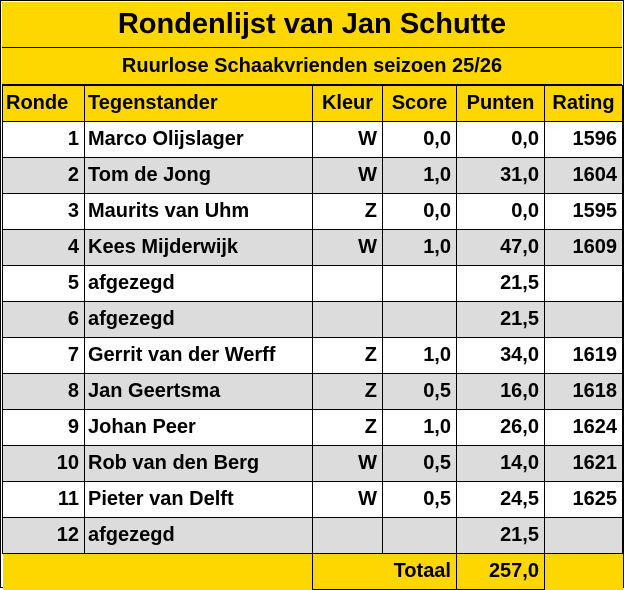  Describe the element at coordinates (43, 139) in the screenshot. I see `cell-ronde: 1` at that location.